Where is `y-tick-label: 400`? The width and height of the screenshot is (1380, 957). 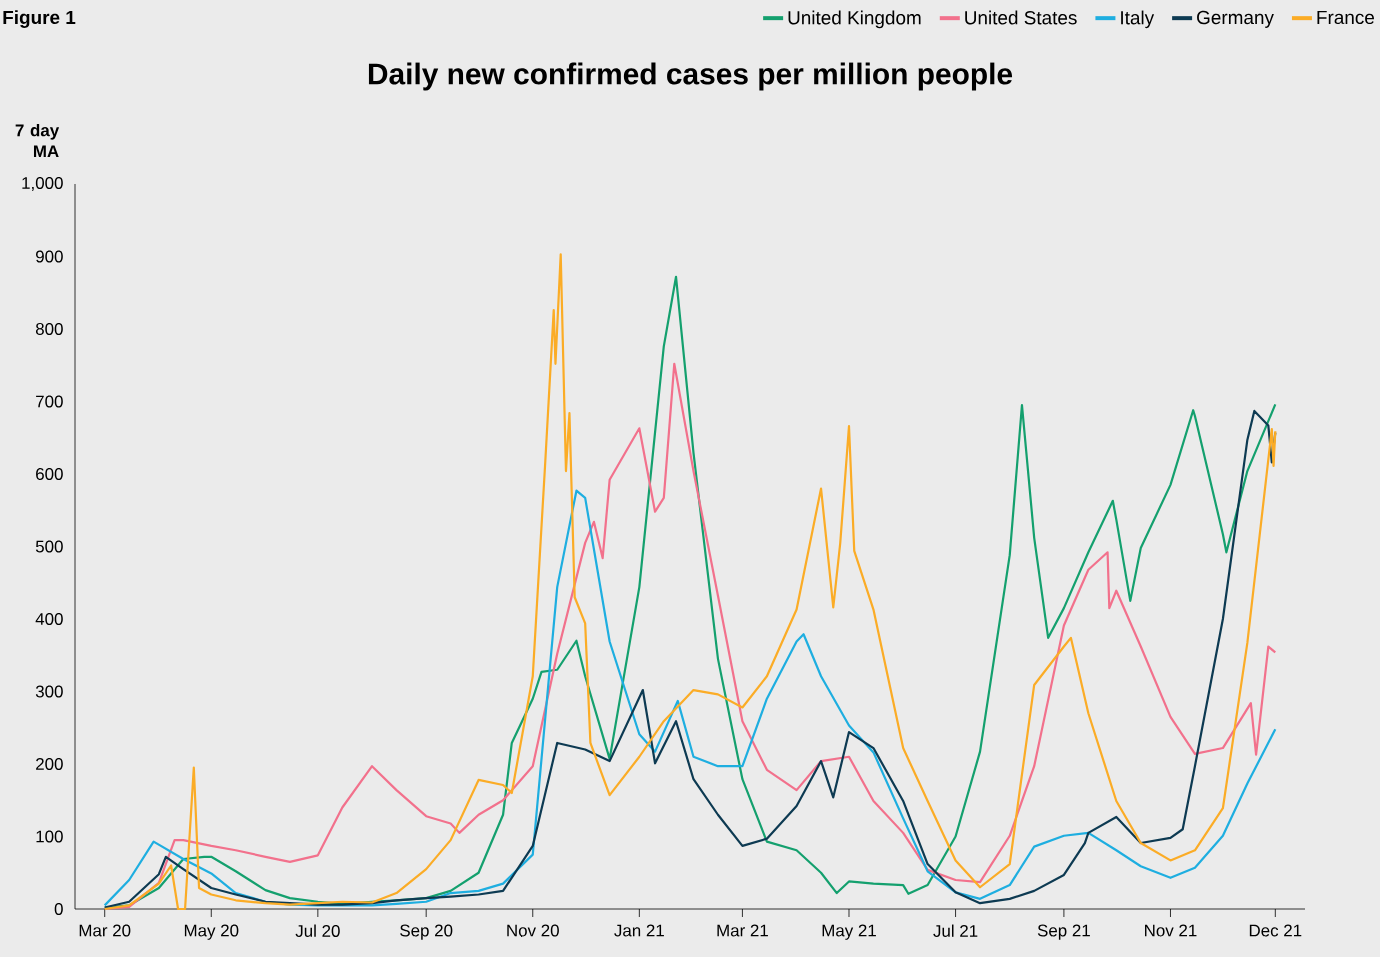
y-tick-label: 400 is located at coordinates (49, 619).